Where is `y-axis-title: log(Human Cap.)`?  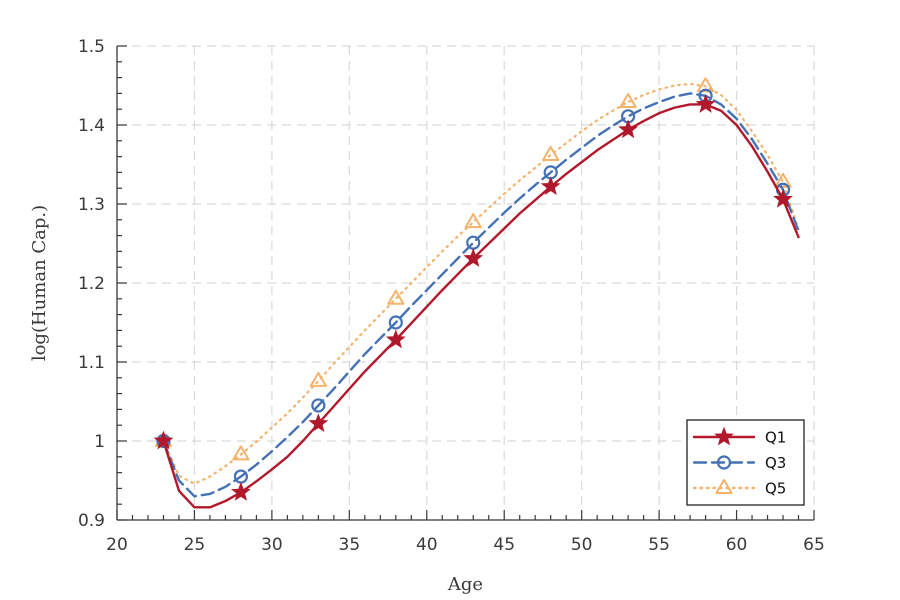 y-axis-title: log(Human Cap.) is located at coordinates (39, 283).